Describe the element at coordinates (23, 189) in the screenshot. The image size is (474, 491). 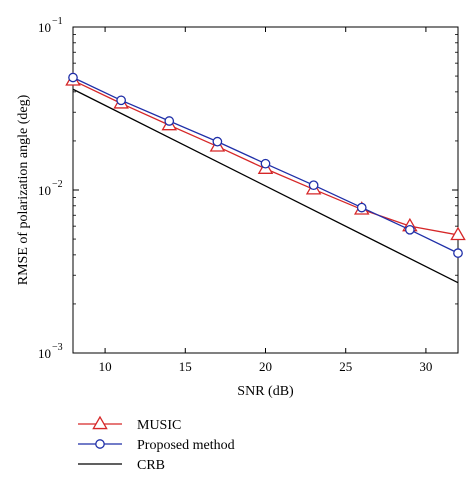
I see `y-axis-label: RMSE of polarization angle (deg)` at that location.